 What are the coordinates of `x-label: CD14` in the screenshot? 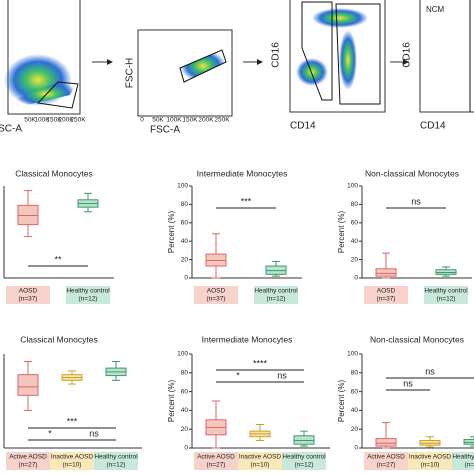 It's located at (433, 126).